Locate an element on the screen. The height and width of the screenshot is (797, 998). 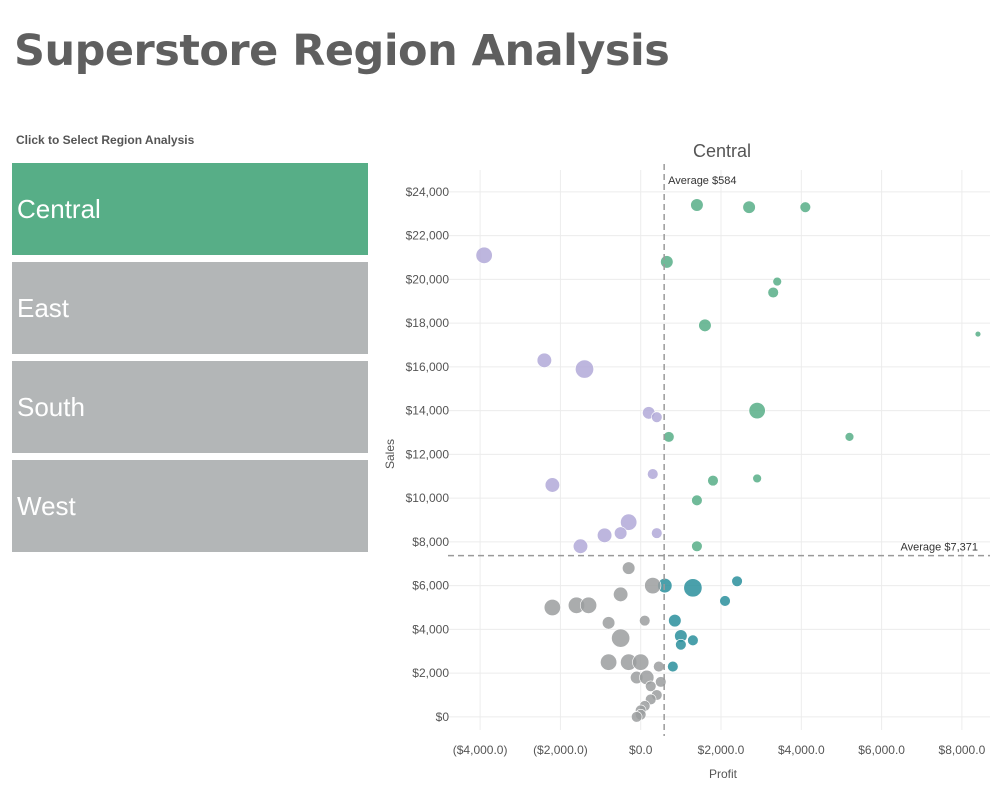
y-tick-label: $8,000 is located at coordinates (430, 542).